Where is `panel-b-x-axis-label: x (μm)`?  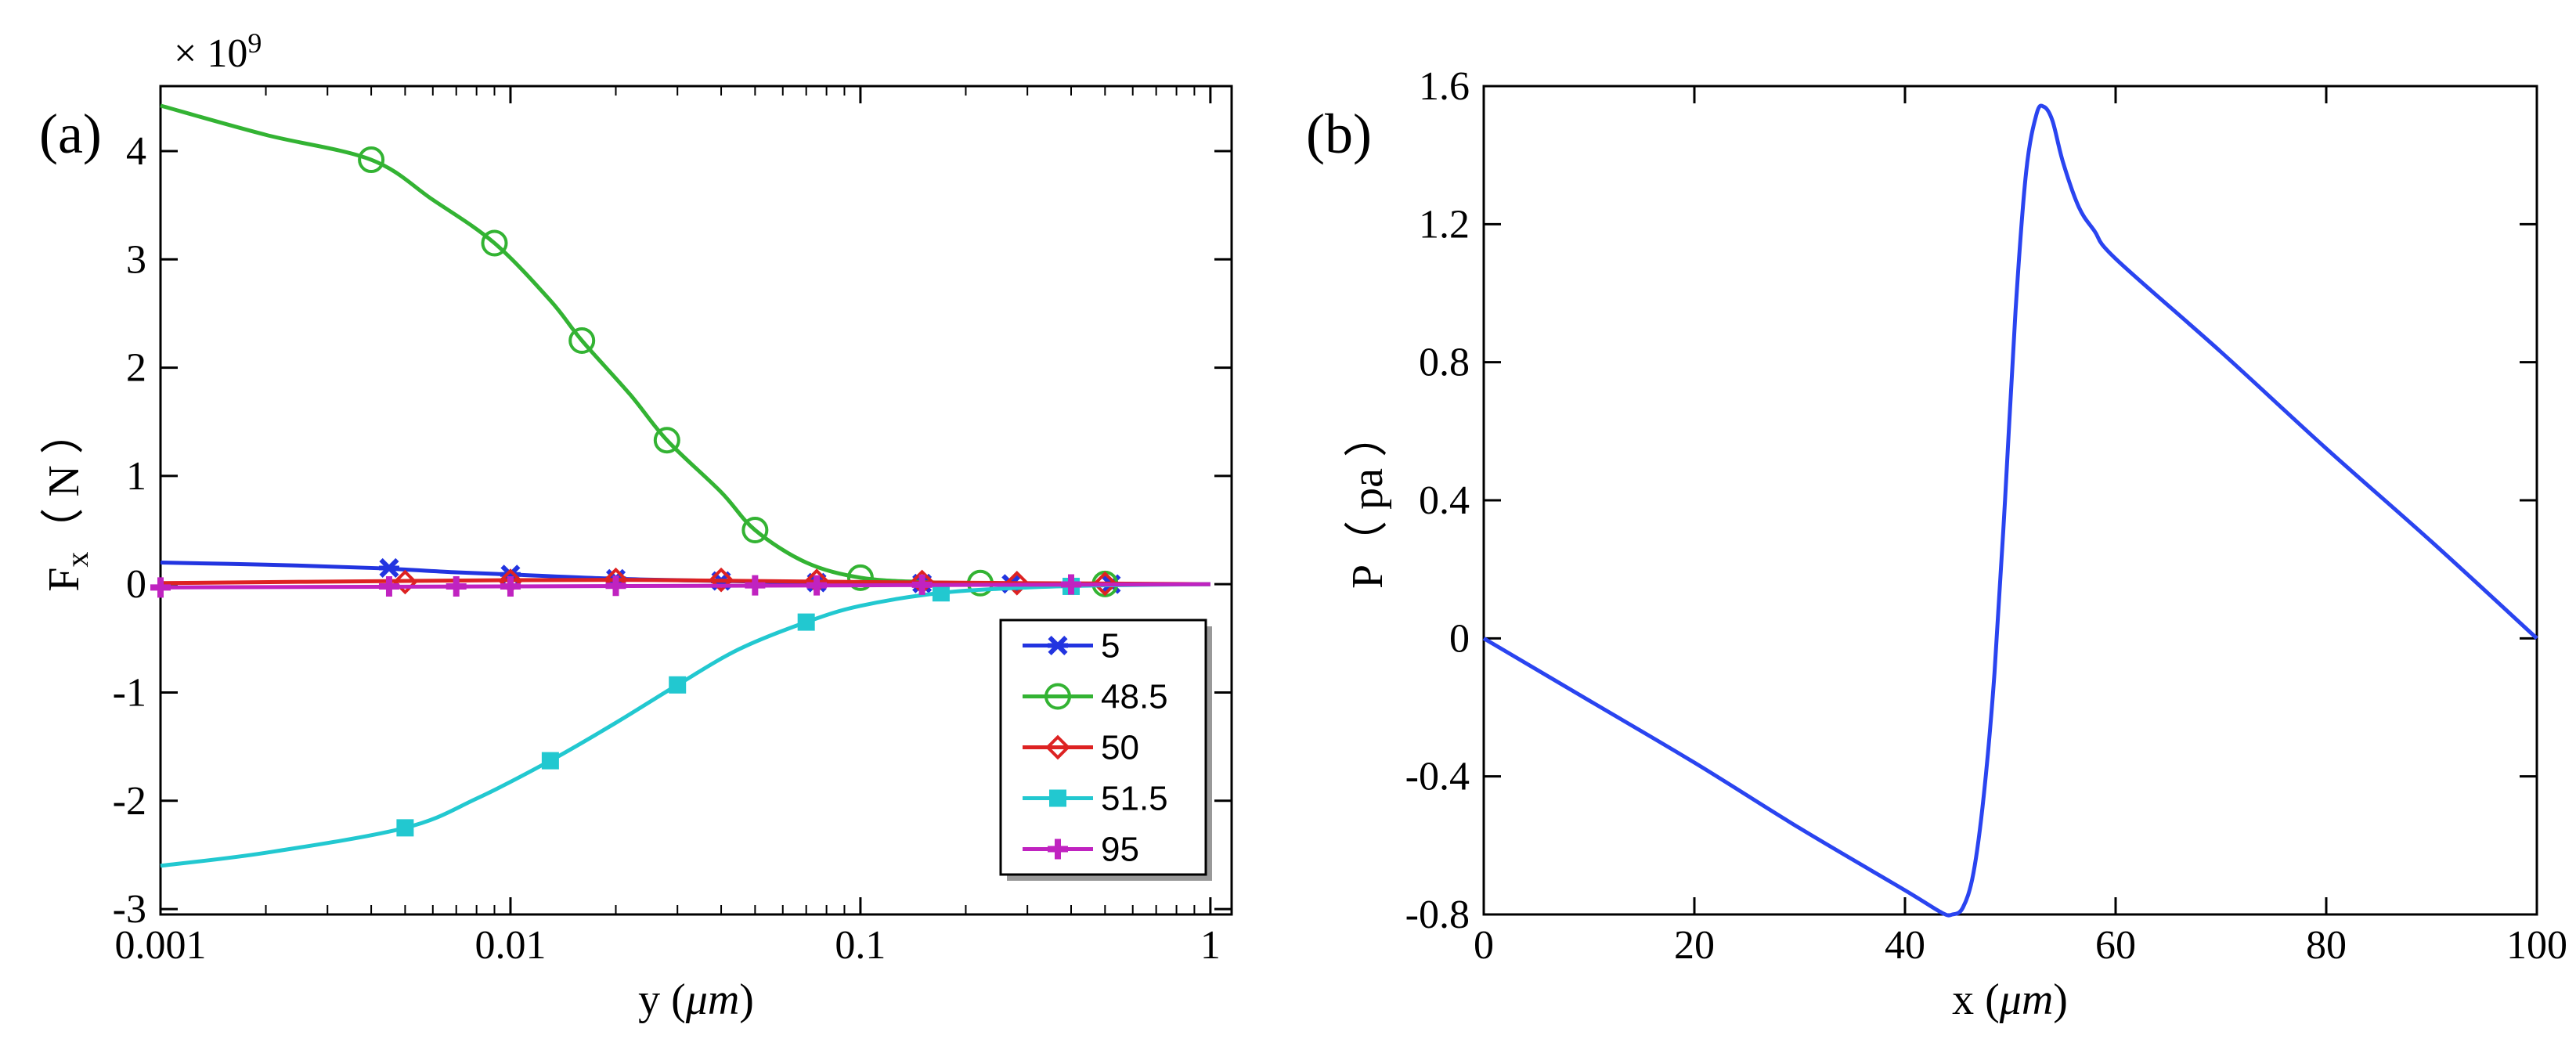
panel-b-x-axis-label: x (μm) is located at coordinates (2010, 1000).